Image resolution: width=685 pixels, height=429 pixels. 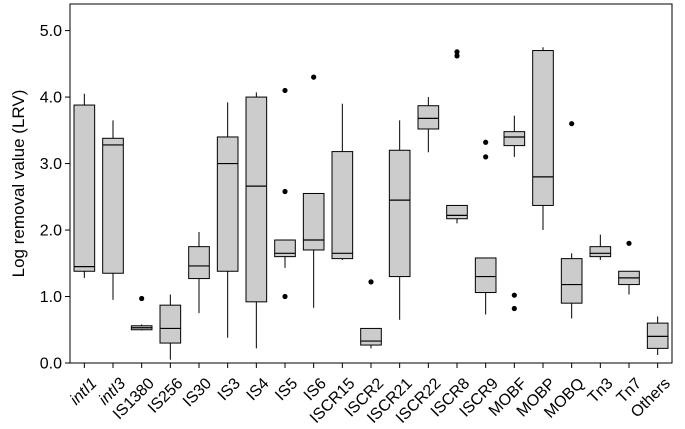 I want to click on x-tick-label: IS5, so click(x=286, y=389).